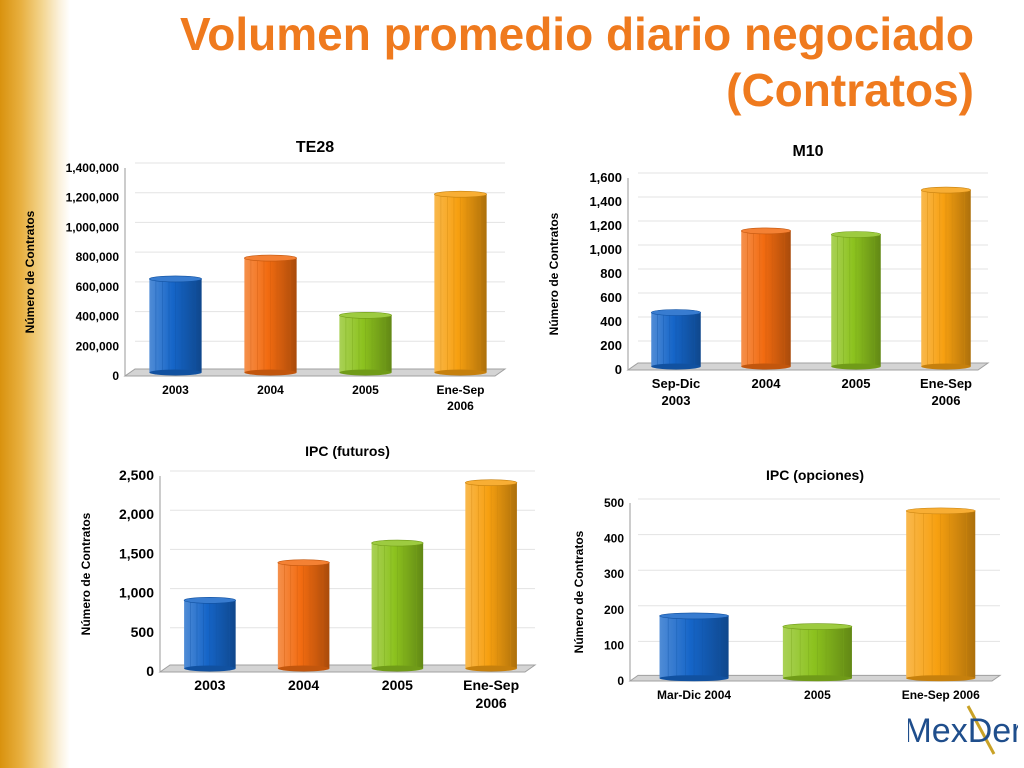 Image resolution: width=1024 pixels, height=768 pixels. Describe the element at coordinates (315, 147) in the screenshot. I see `chart-title: TE28` at that location.